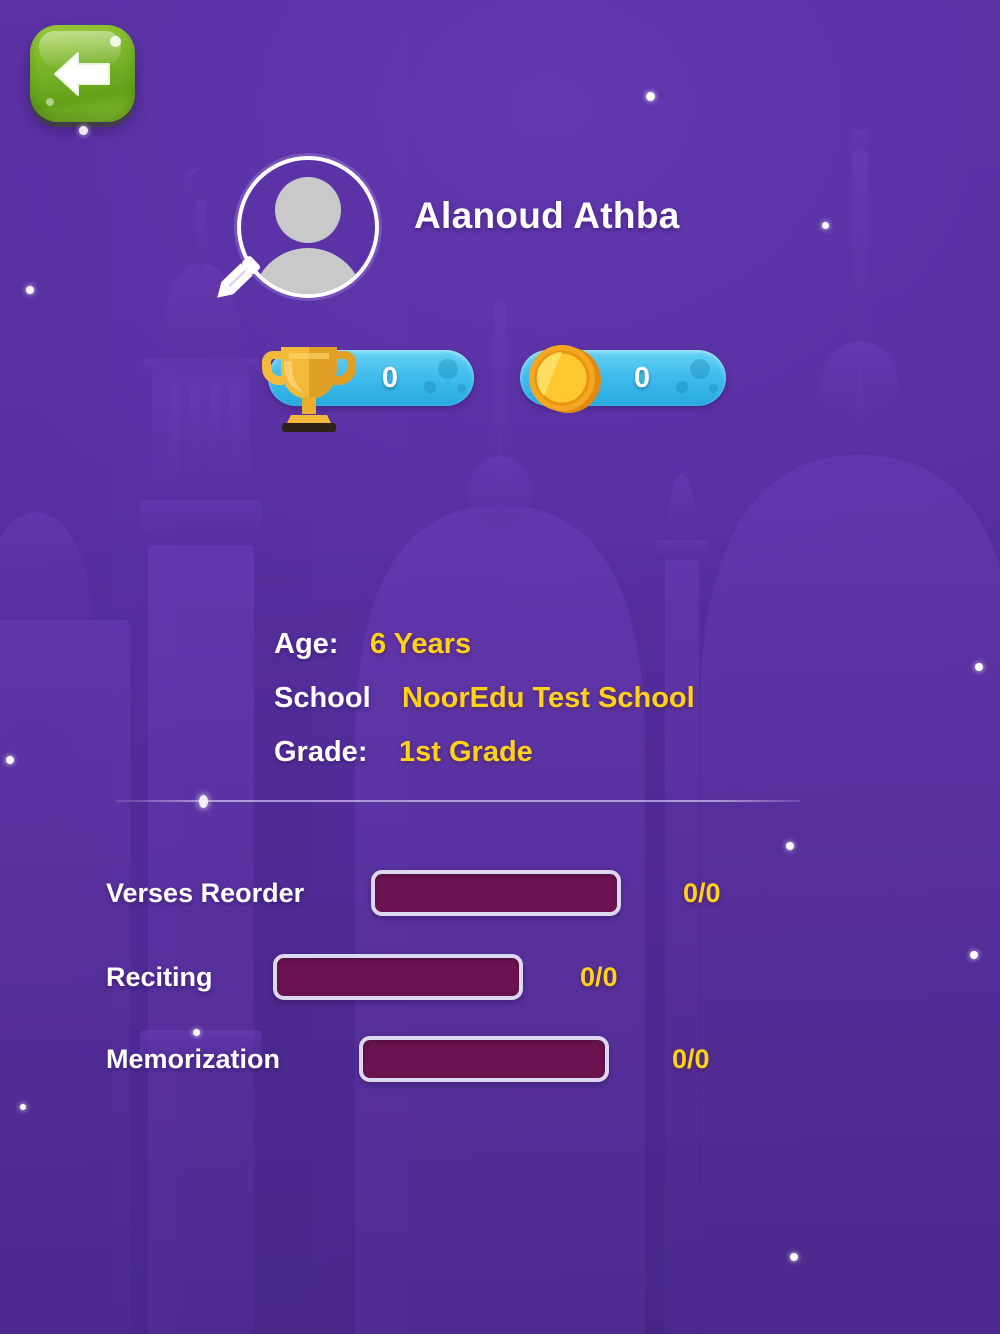 Image resolution: width=1000 pixels, height=1334 pixels. I want to click on info-row-grade: Grade: 1st Grade, so click(484, 763).